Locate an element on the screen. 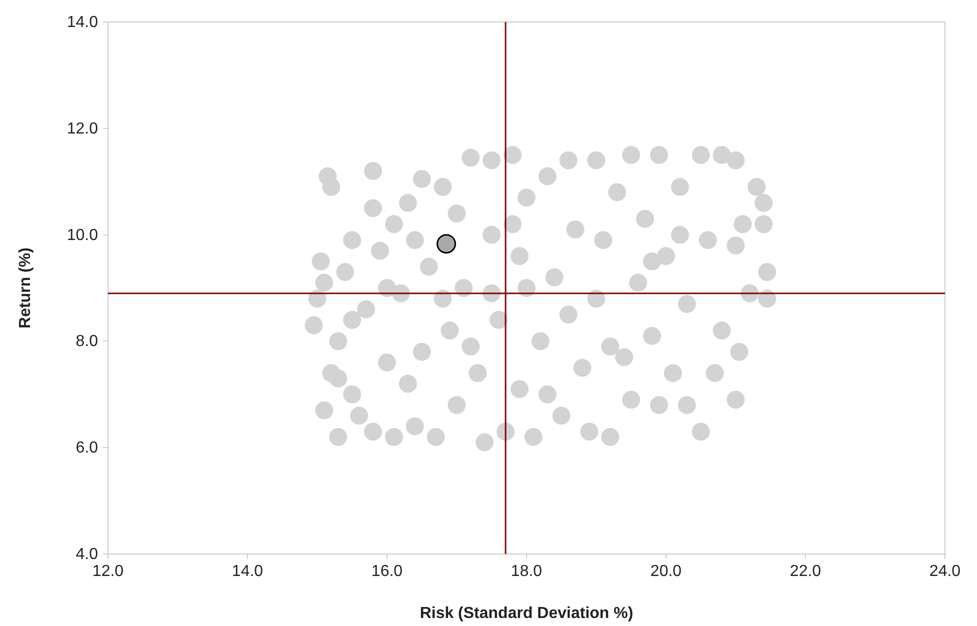 This screenshot has height=626, width=977. x-tick-label: 24.0 is located at coordinates (945, 571).